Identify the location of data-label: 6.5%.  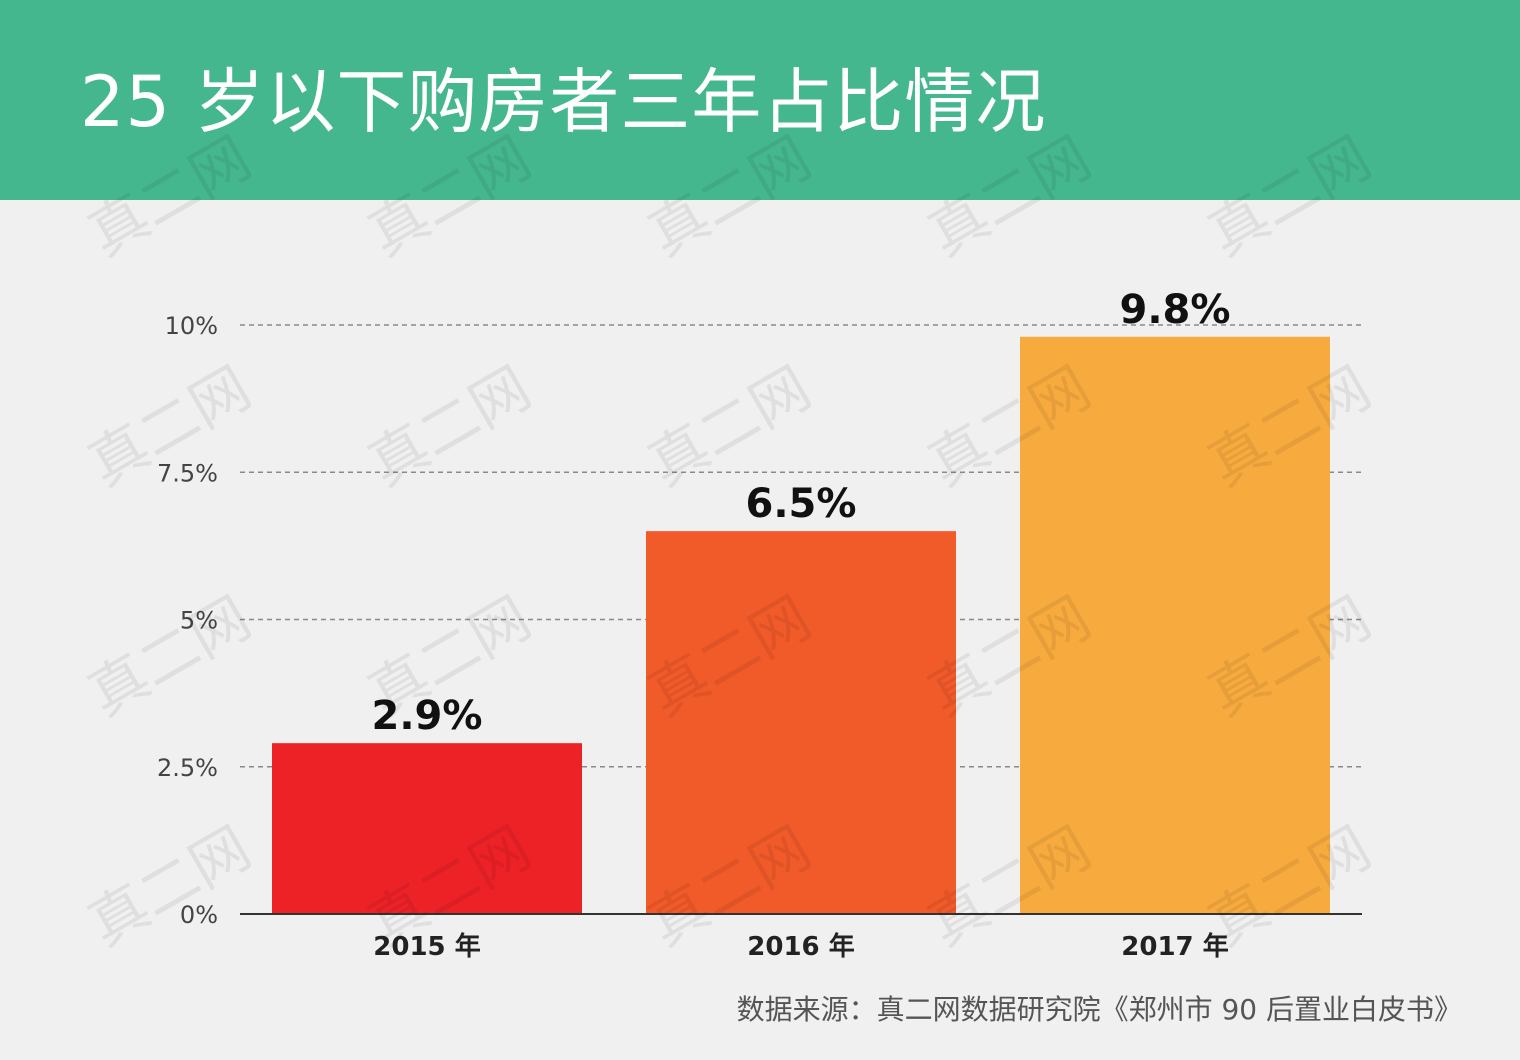
(801, 504).